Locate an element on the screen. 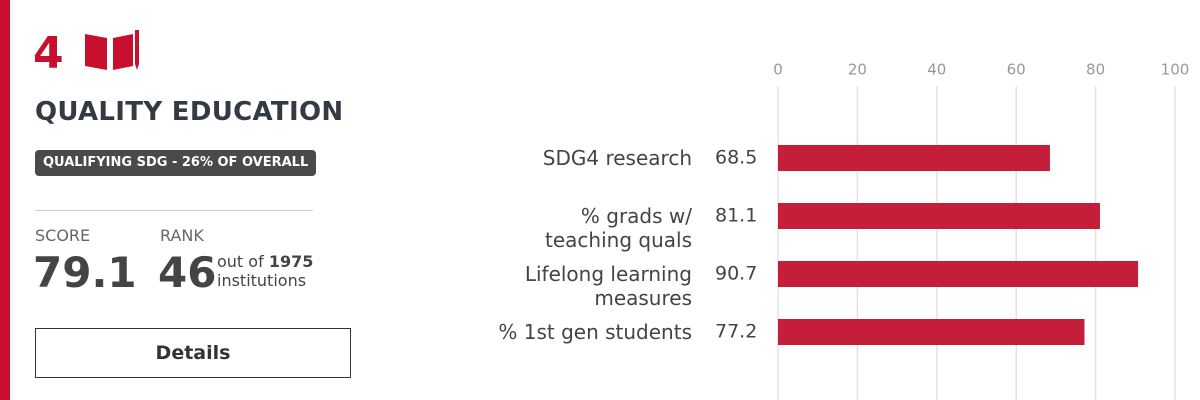  rank-total-number: 1975 is located at coordinates (291, 261).